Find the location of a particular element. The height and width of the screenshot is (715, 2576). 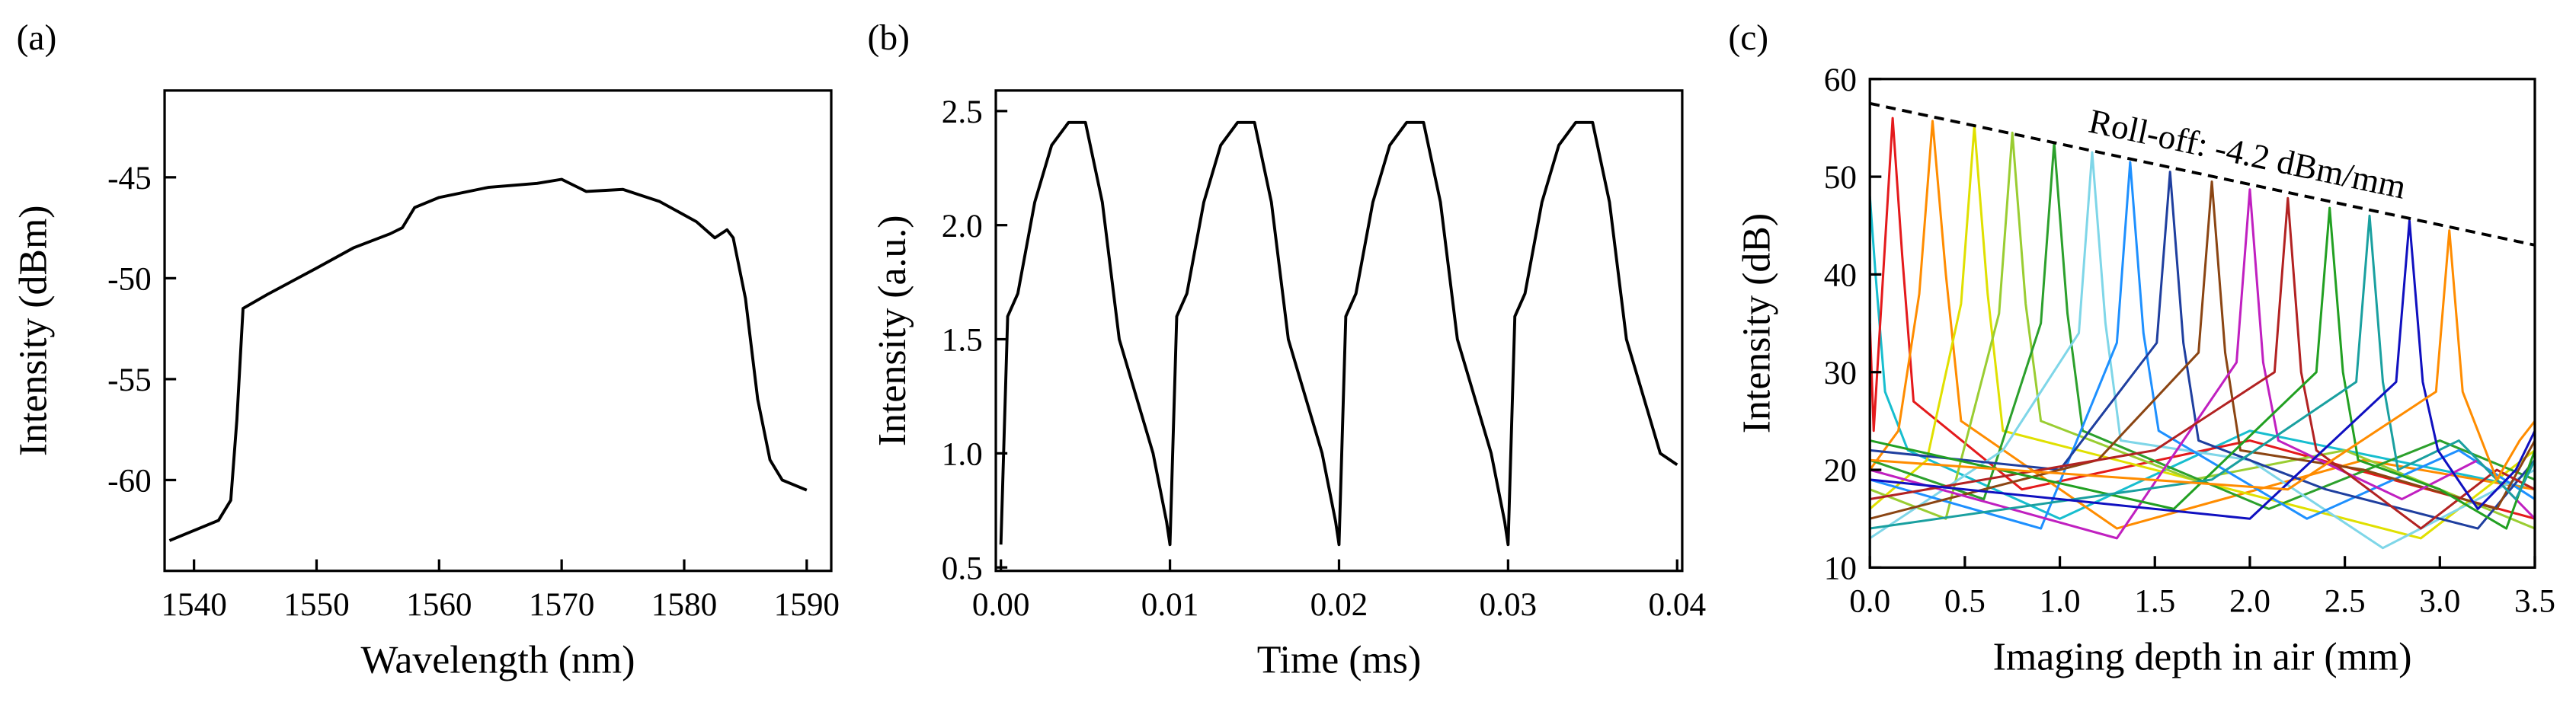

y-axis-label: Intensity (dBm) is located at coordinates (33, 330).